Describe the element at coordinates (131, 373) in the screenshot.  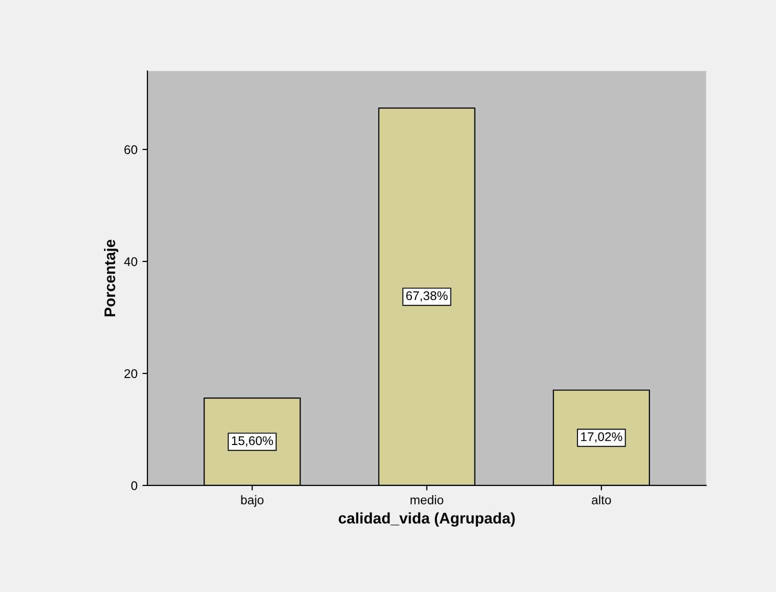
I see `y-tick-label: 20` at that location.